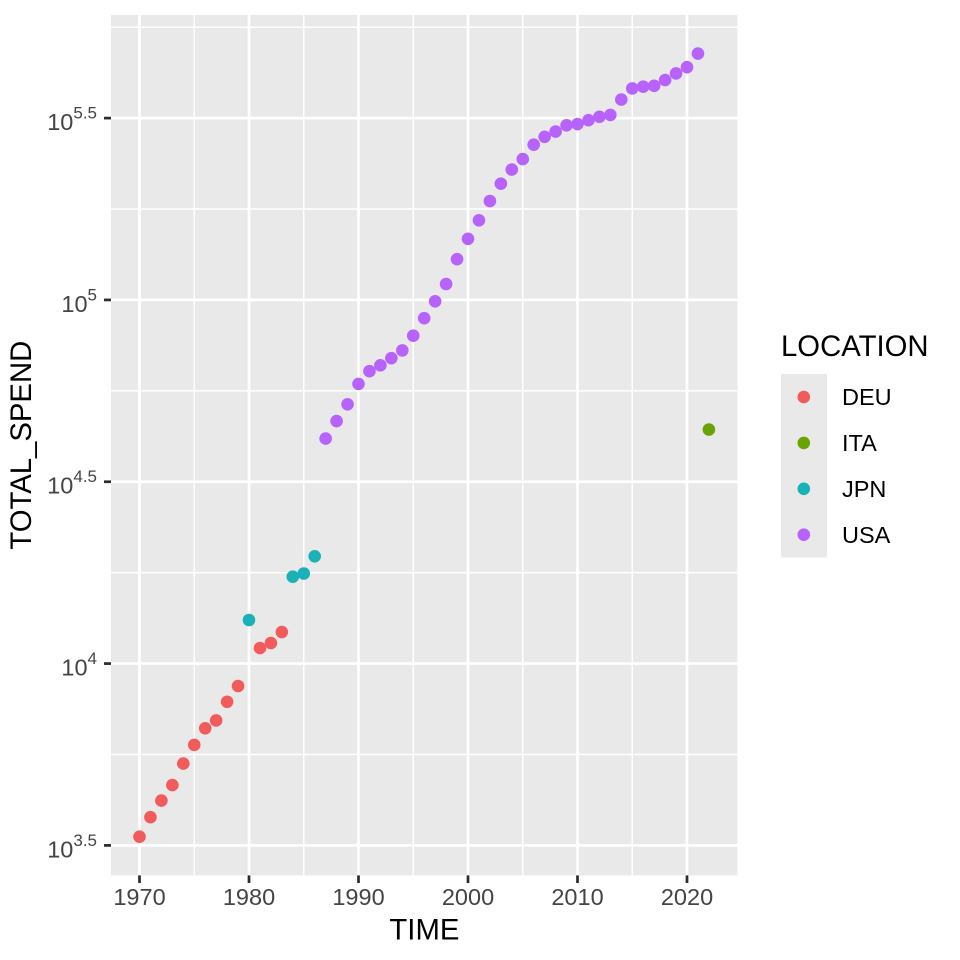  What do you see at coordinates (72, 119) in the screenshot?
I see `svg-text: 105.5` at bounding box center [72, 119].